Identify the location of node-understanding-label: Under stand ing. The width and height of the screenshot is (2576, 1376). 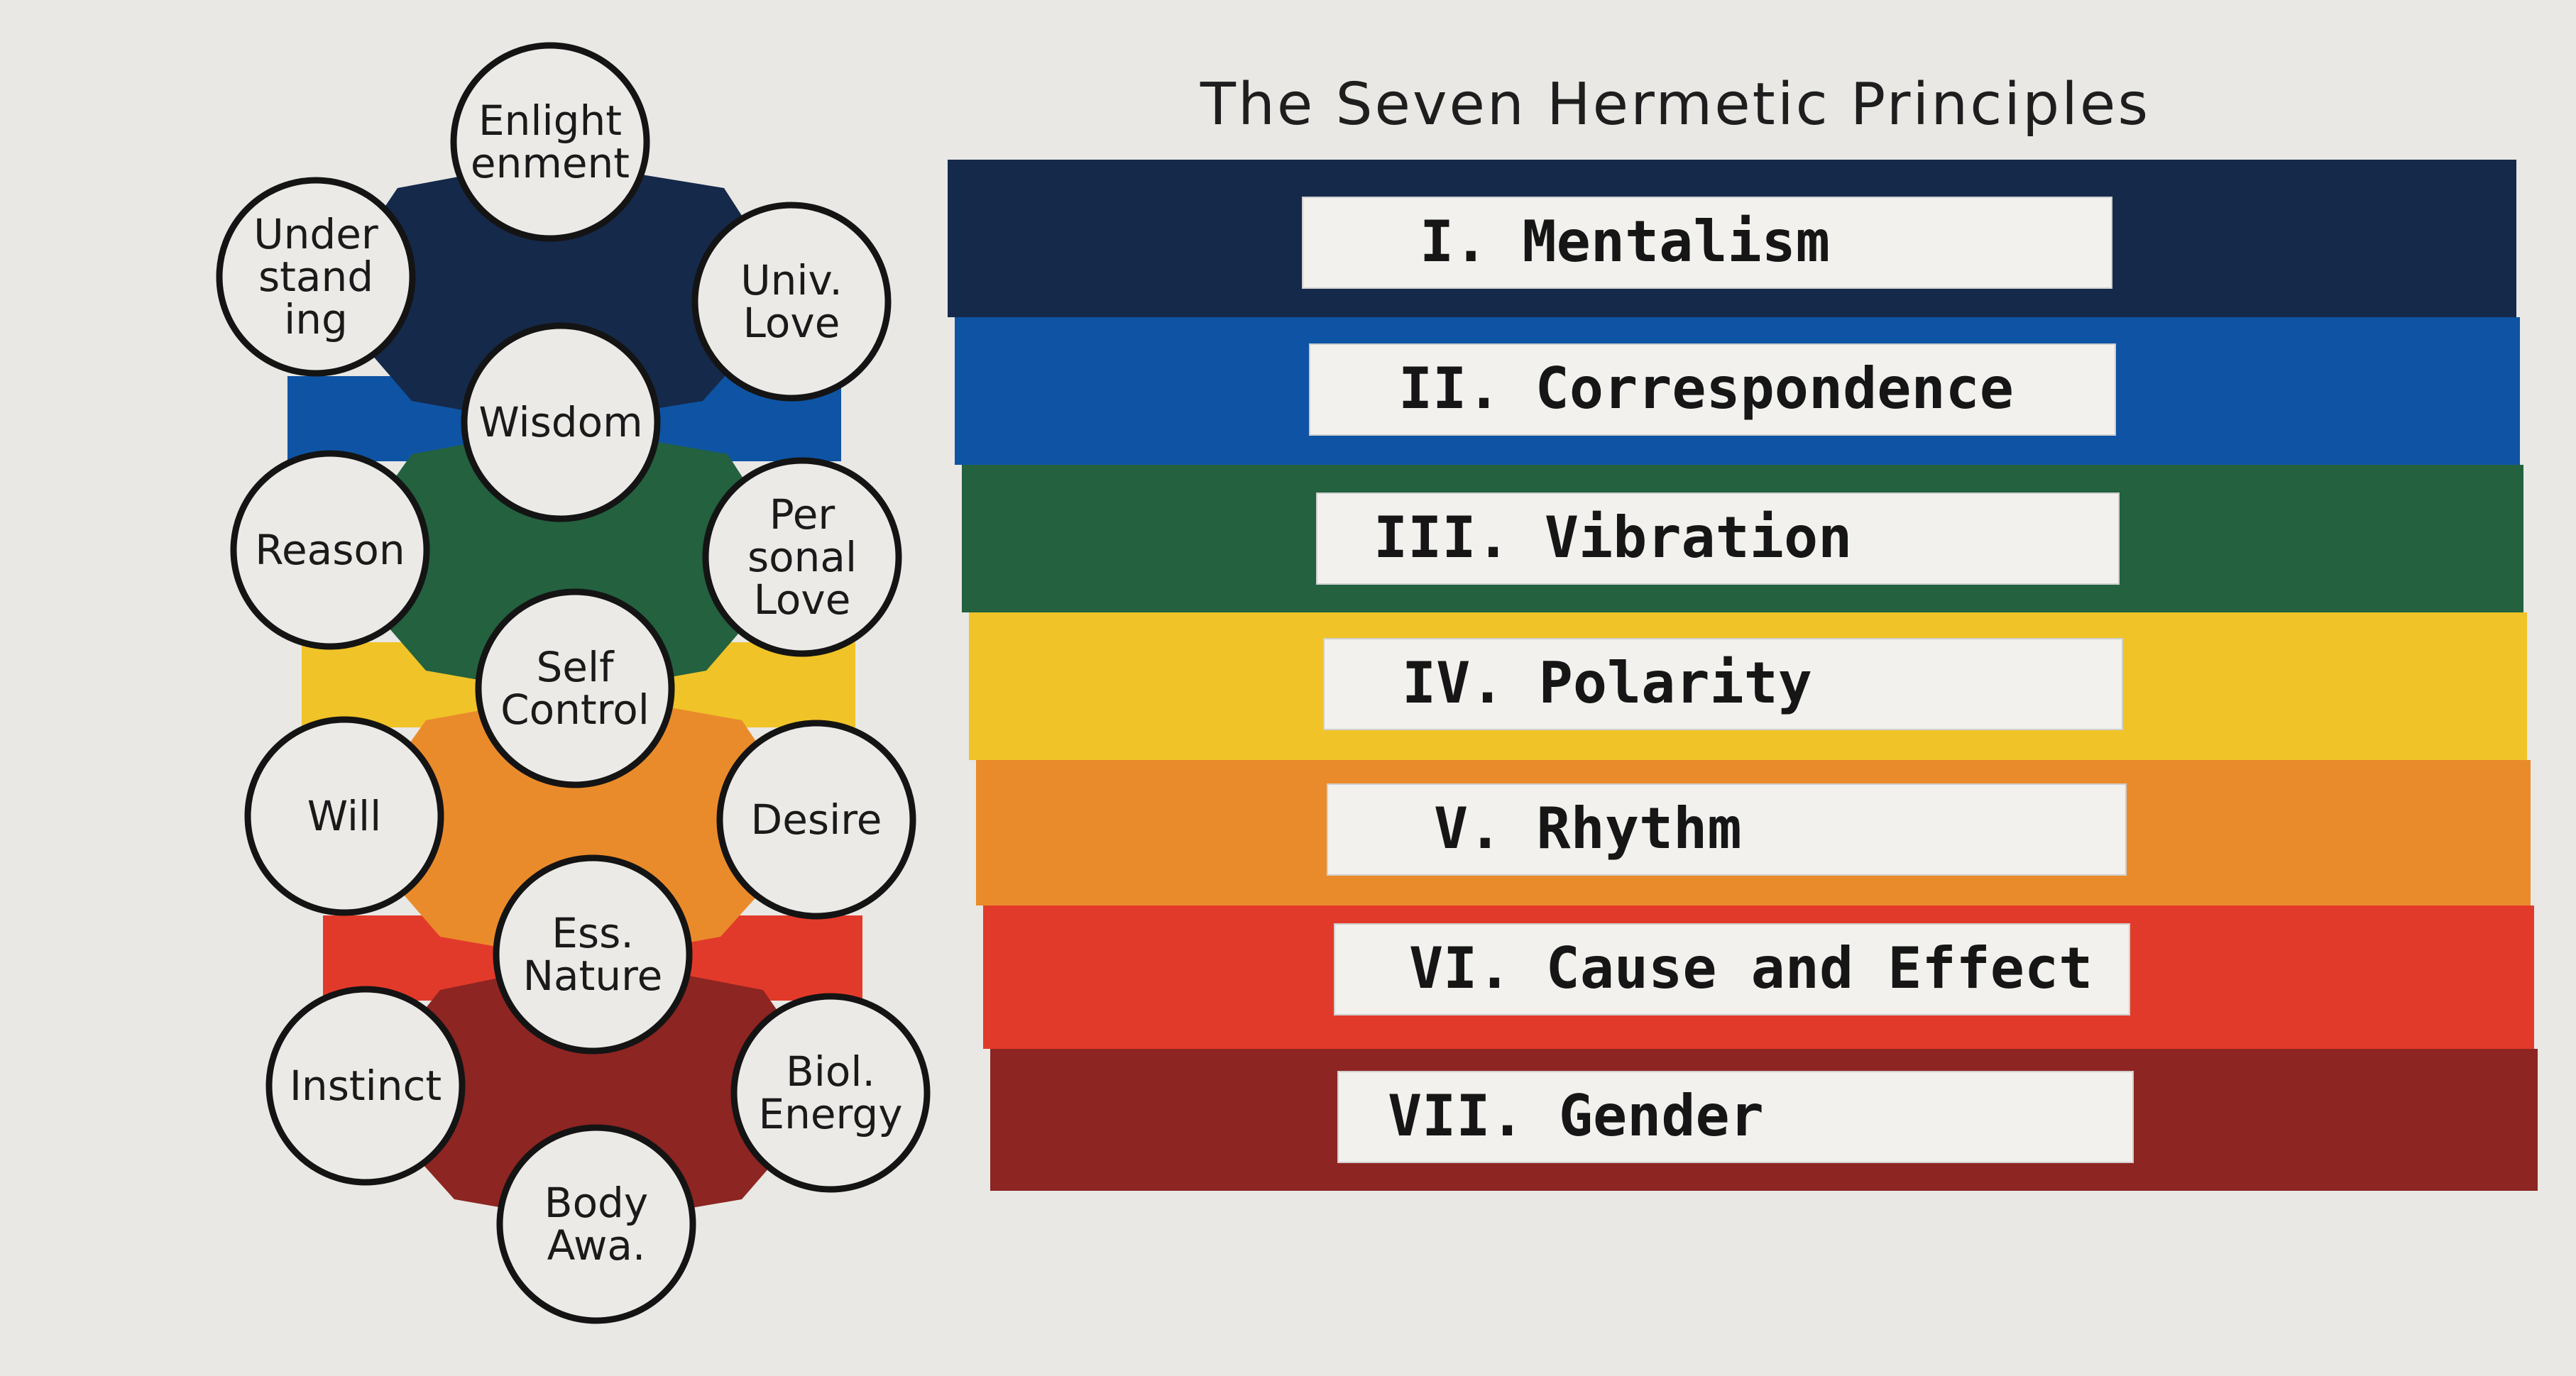
(315, 276).